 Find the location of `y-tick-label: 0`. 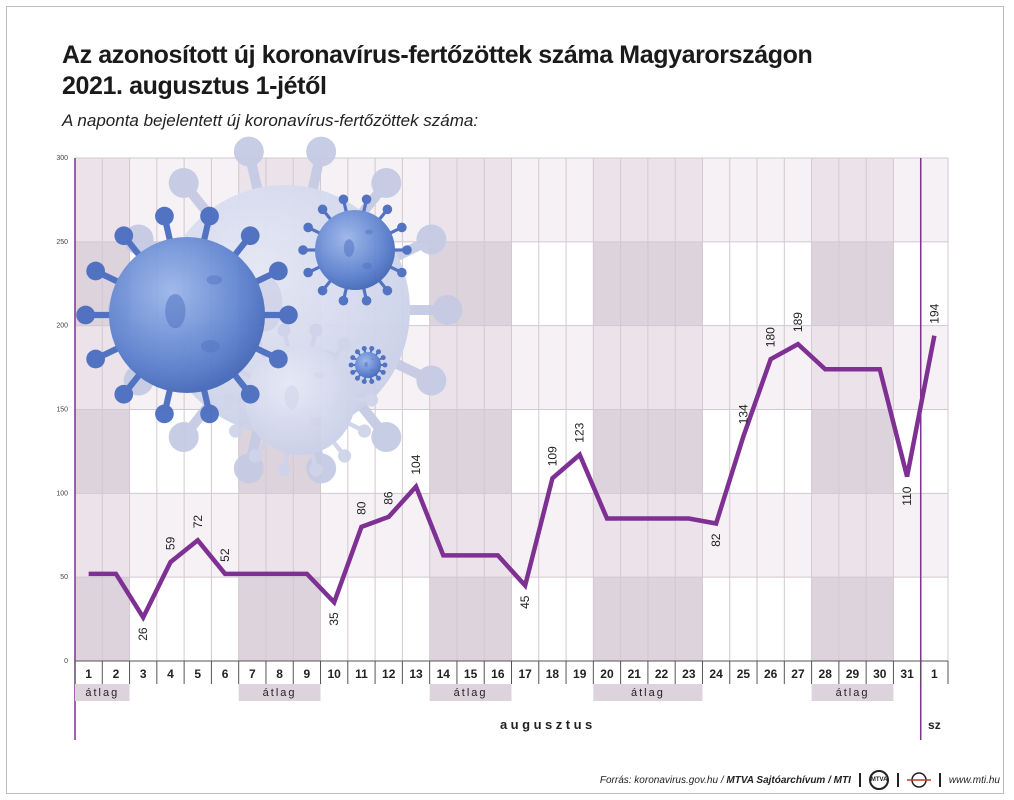

y-tick-label: 0 is located at coordinates (66, 661).